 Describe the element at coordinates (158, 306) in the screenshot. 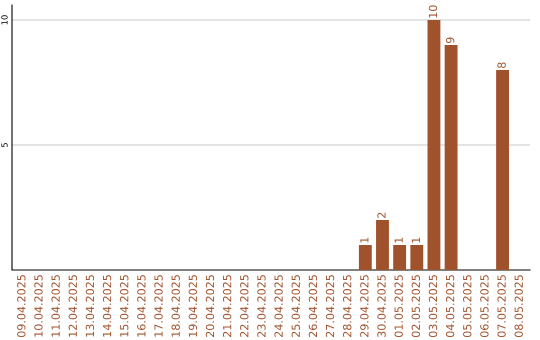

I see `x-tick-label: 17.04.2025` at that location.